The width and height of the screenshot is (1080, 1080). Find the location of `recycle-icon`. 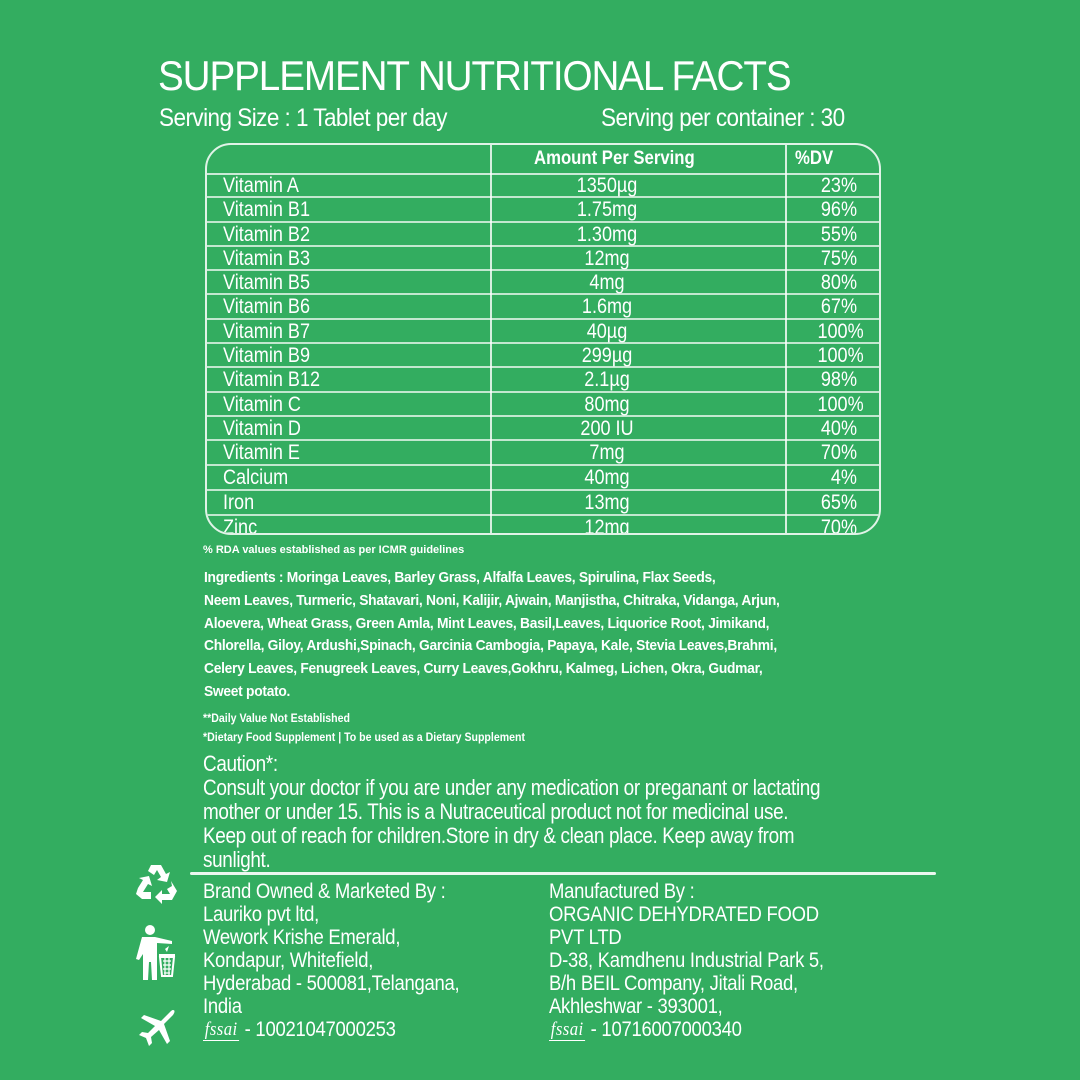

recycle-icon is located at coordinates (157, 883).